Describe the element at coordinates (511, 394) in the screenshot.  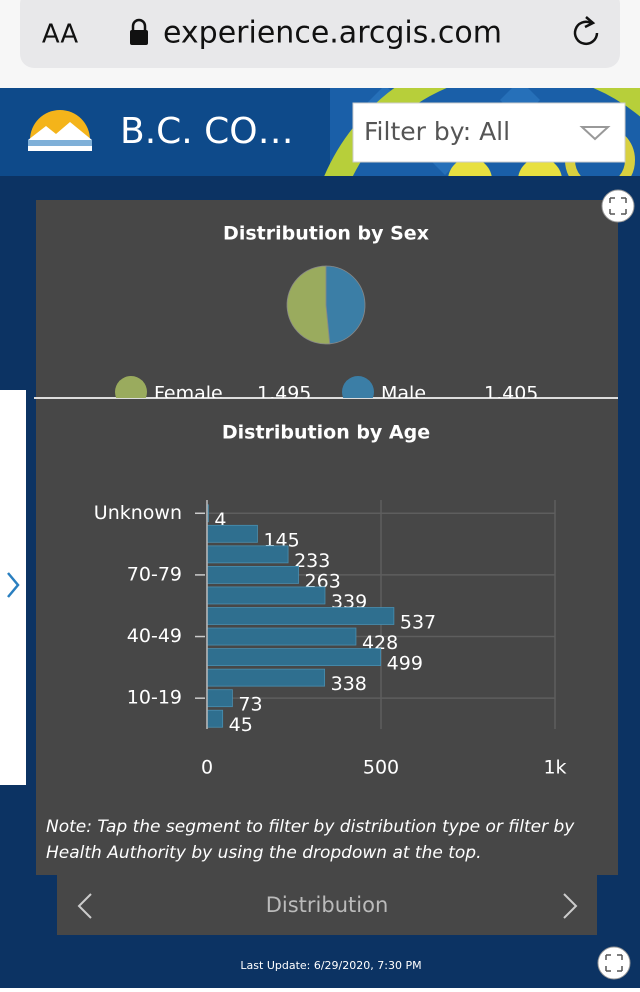
I see `legend-value: 1,405` at that location.